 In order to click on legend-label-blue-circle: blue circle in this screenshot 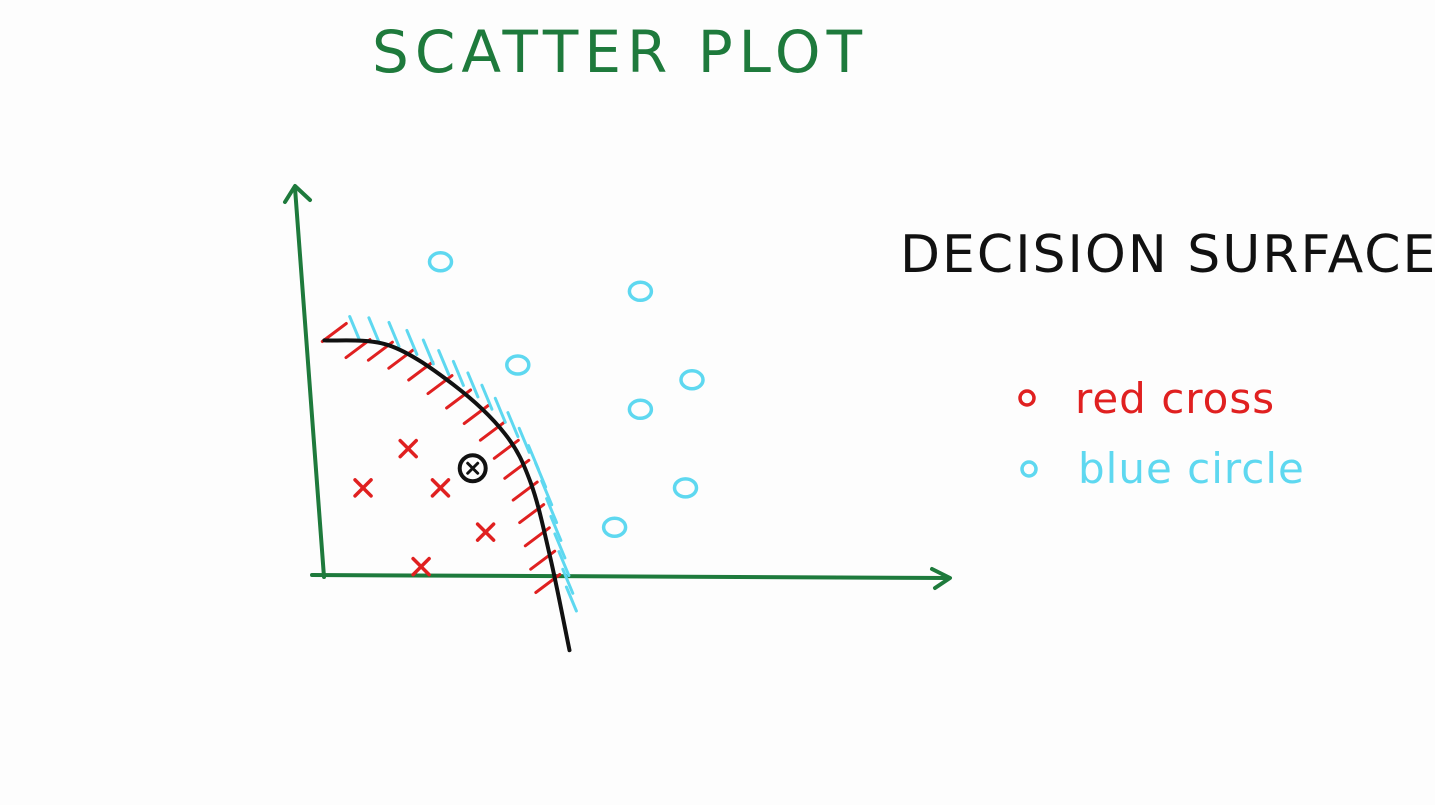, I will do `click(1191, 468)`.